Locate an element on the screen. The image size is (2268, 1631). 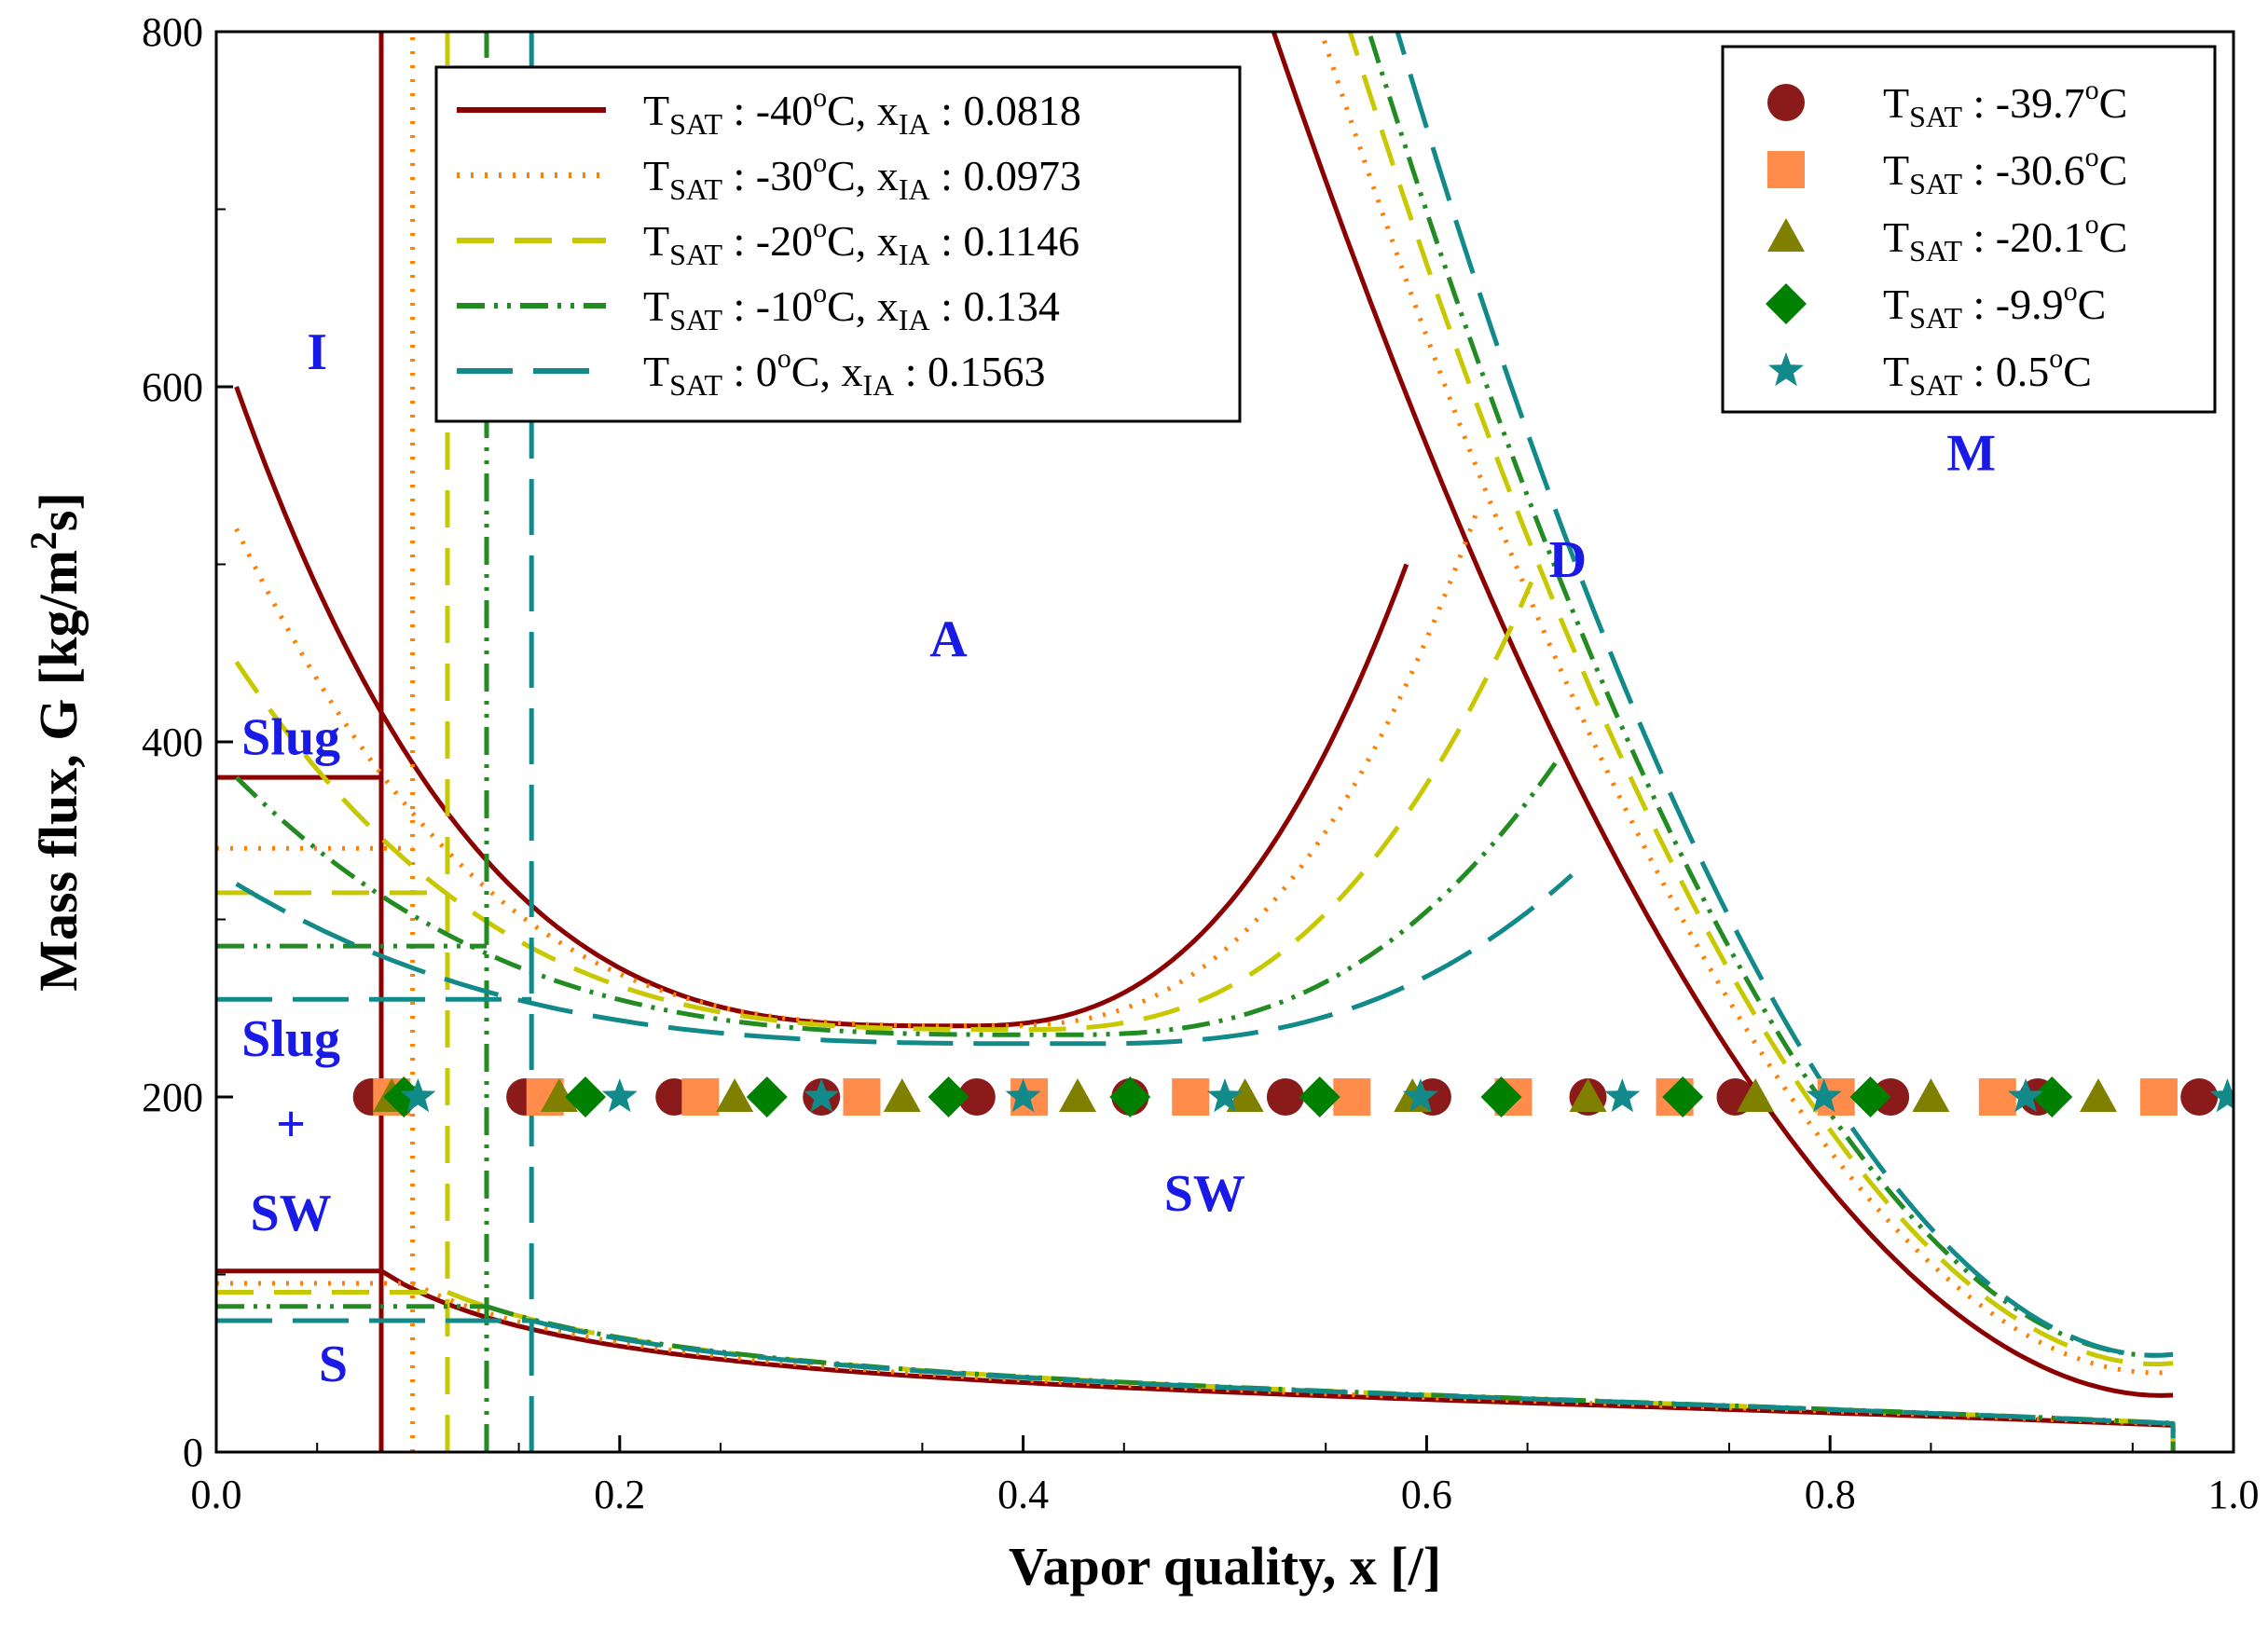
legend-markers-box is located at coordinates (1969, 229).